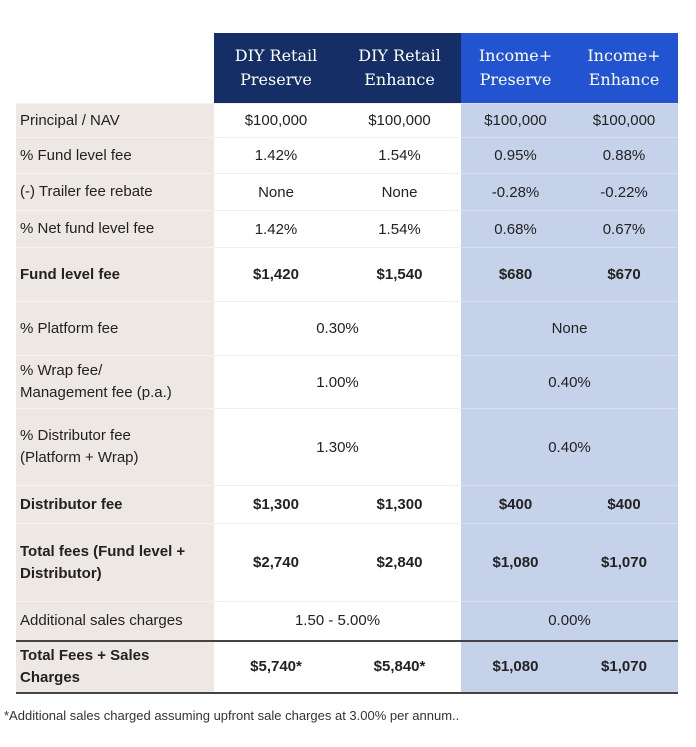 Image resolution: width=696 pixels, height=747 pixels. Describe the element at coordinates (276, 274) in the screenshot. I see `cell: $1,420` at that location.